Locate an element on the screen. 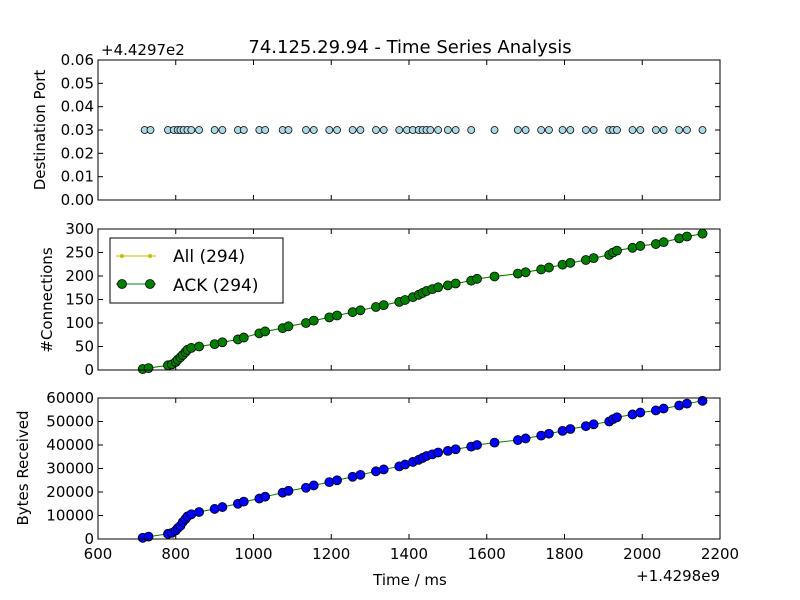 Image resolution: width=800 pixels, height=600 pixels. connections-ylabel: #Connections is located at coordinates (47, 299).